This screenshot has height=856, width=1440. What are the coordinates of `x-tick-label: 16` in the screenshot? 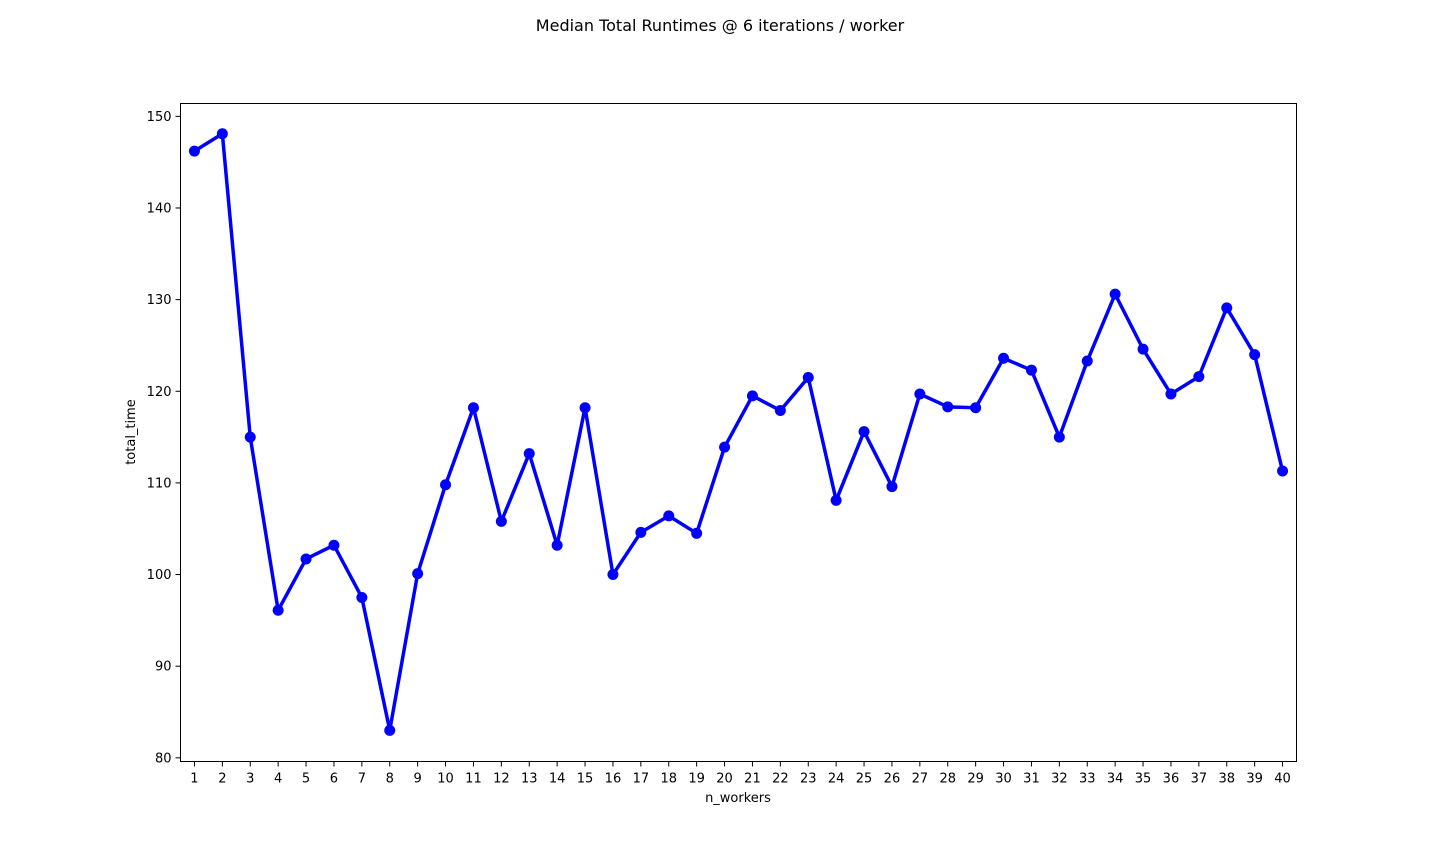 It's located at (613, 779).